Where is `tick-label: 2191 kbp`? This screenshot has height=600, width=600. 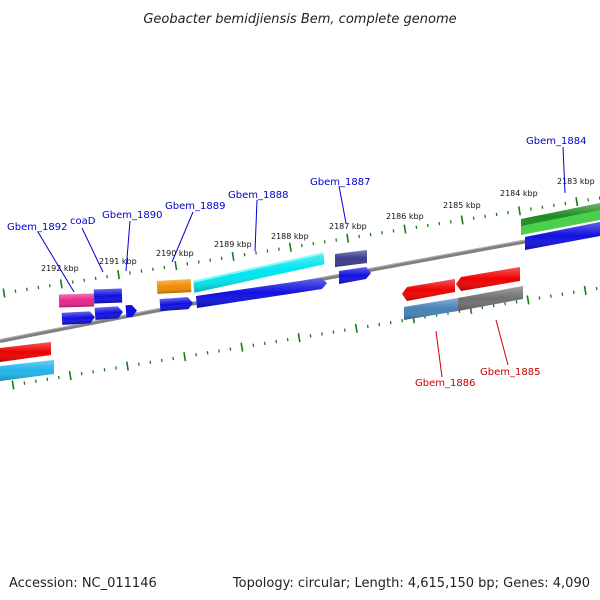
tick-label: 2191 kbp is located at coordinates (118, 261).